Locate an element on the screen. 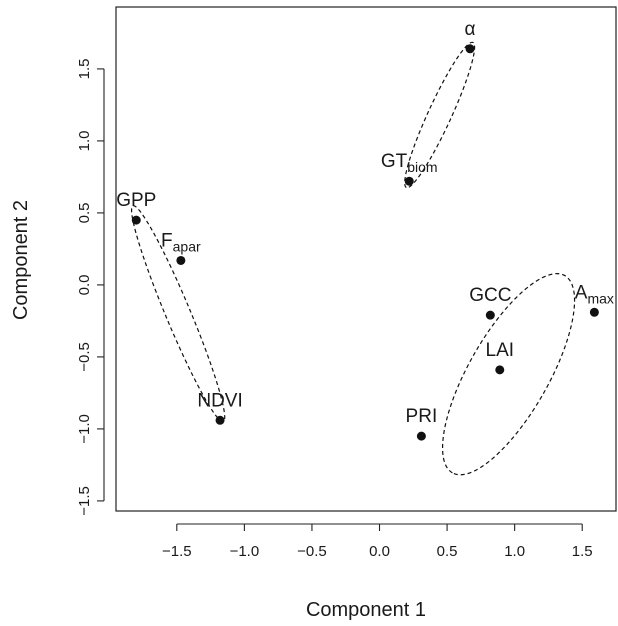 This screenshot has height=626, width=618. point-label: GCC is located at coordinates (490, 295).